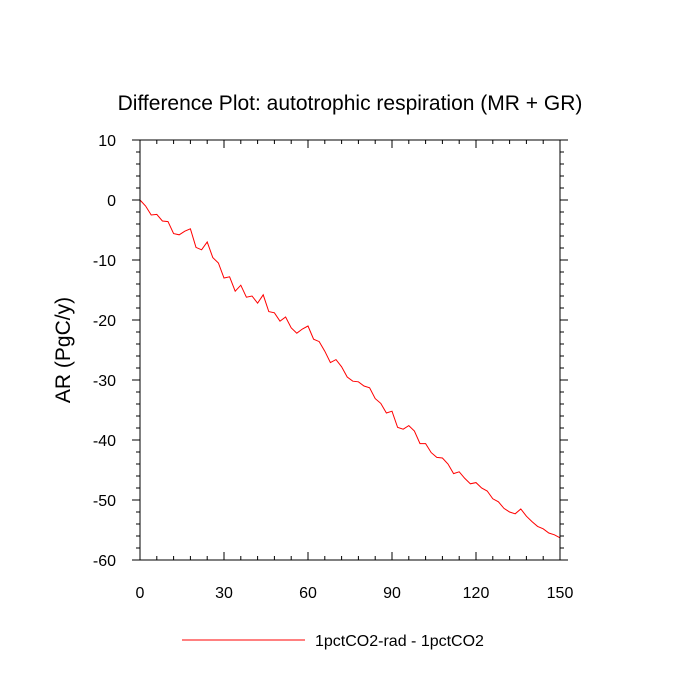 The width and height of the screenshot is (700, 700). I want to click on y-tick-label: -50, so click(104, 501).